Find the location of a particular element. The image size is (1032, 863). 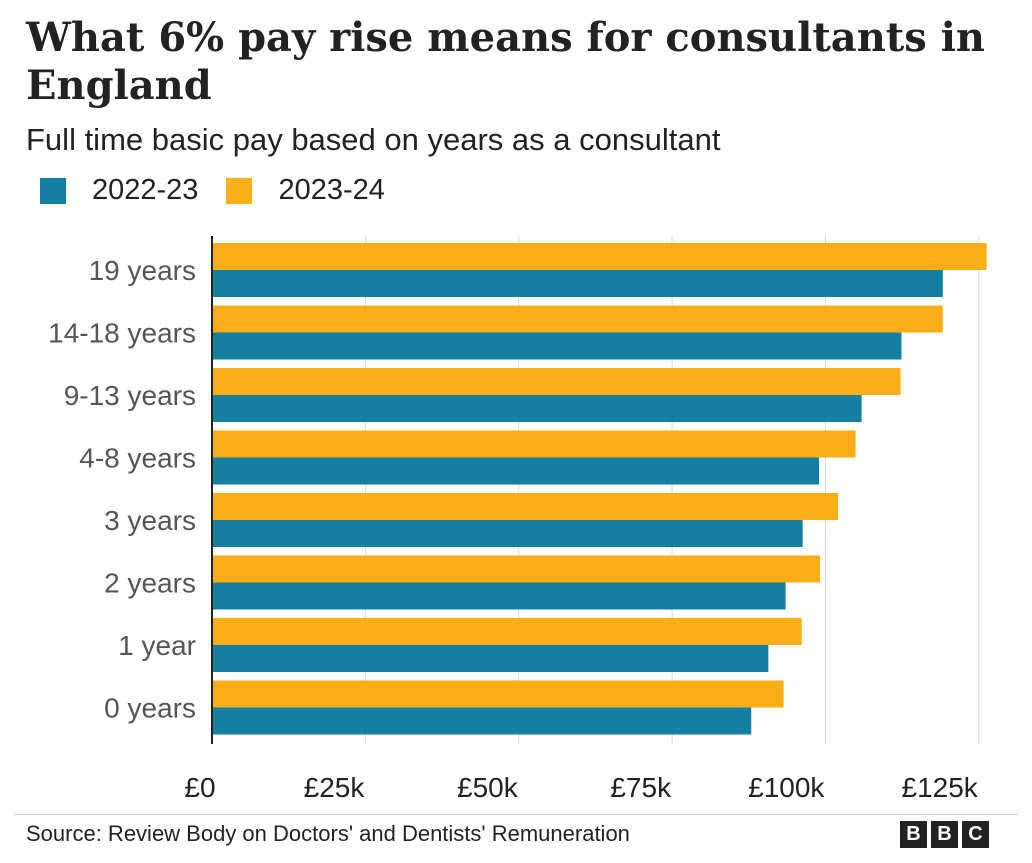

x-tick-label: £100k is located at coordinates (786, 787).